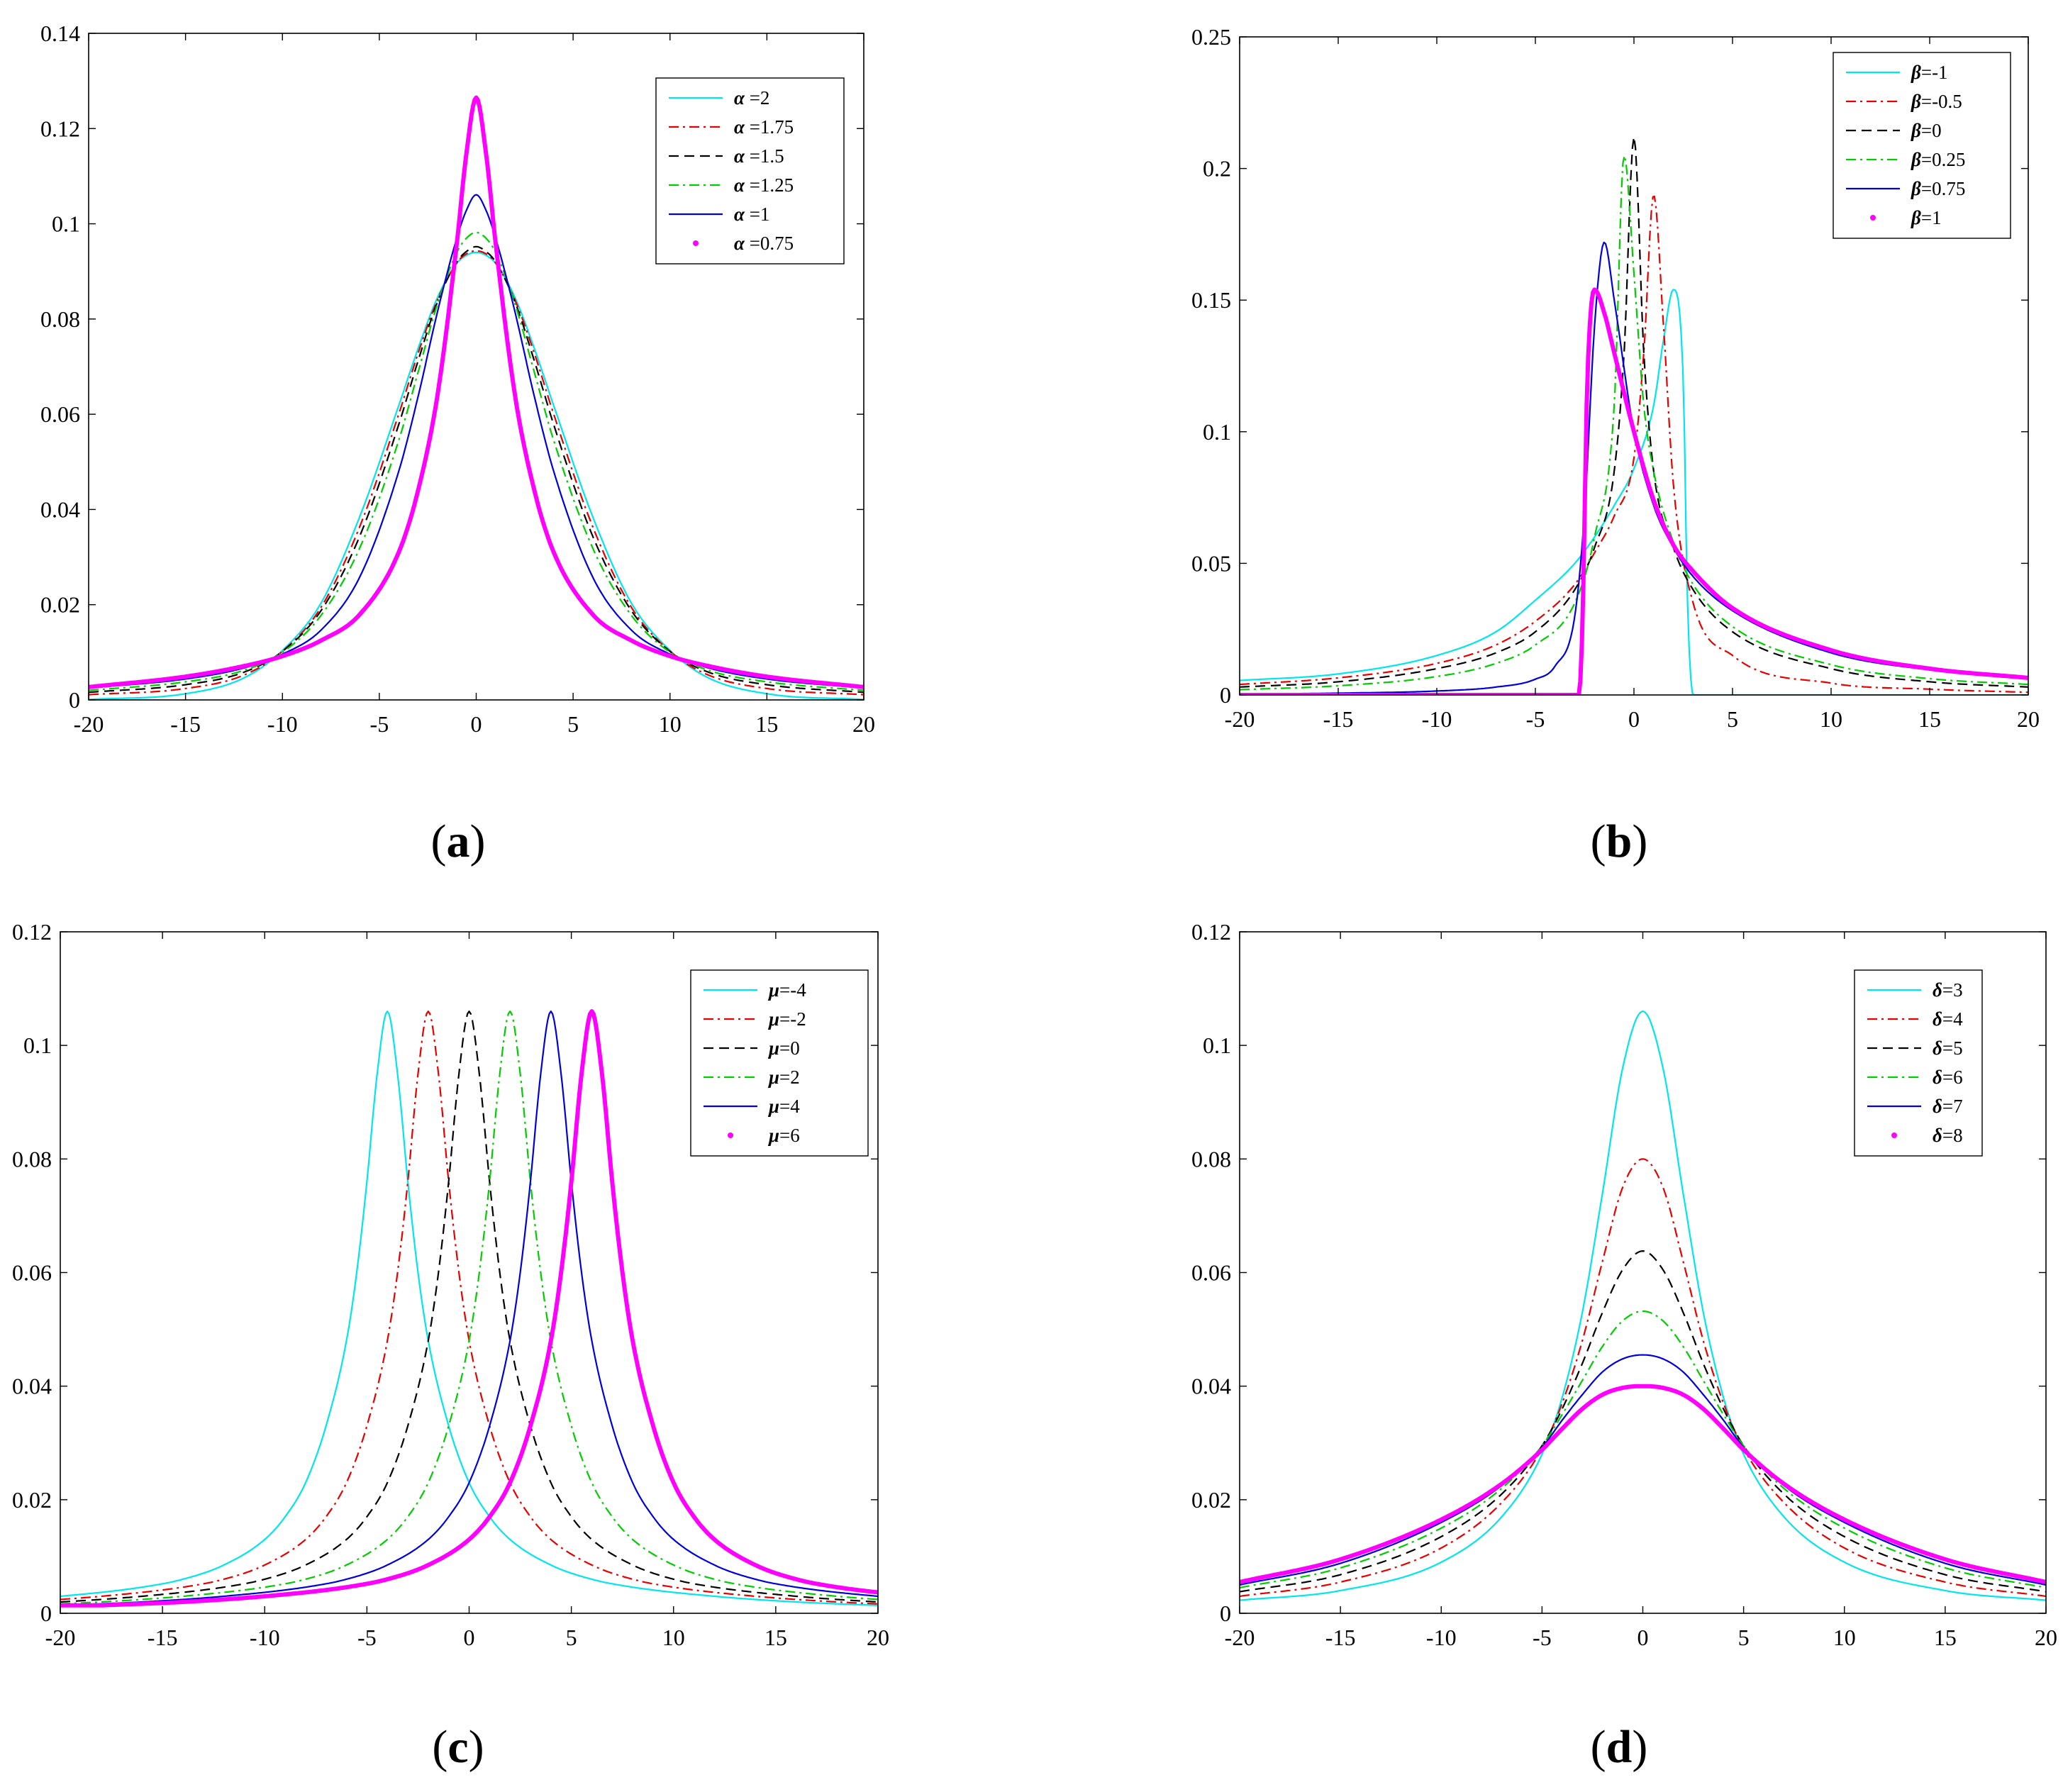 The height and width of the screenshot is (1792, 2063). What do you see at coordinates (1211, 1273) in the screenshot?
I see `y-tick-label: 0.06` at bounding box center [1211, 1273].